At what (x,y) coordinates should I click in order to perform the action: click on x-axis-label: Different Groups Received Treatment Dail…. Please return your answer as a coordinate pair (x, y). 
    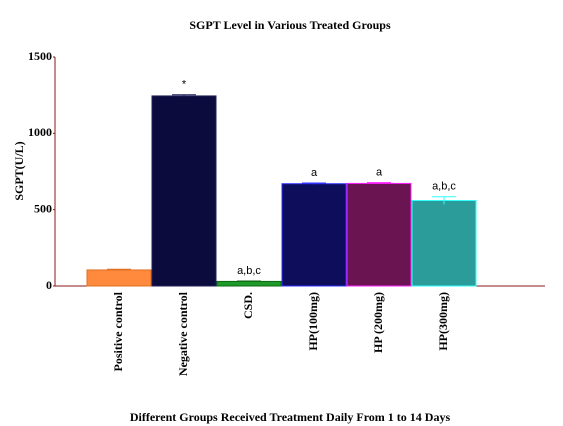
    Looking at the image, I should click on (290, 417).